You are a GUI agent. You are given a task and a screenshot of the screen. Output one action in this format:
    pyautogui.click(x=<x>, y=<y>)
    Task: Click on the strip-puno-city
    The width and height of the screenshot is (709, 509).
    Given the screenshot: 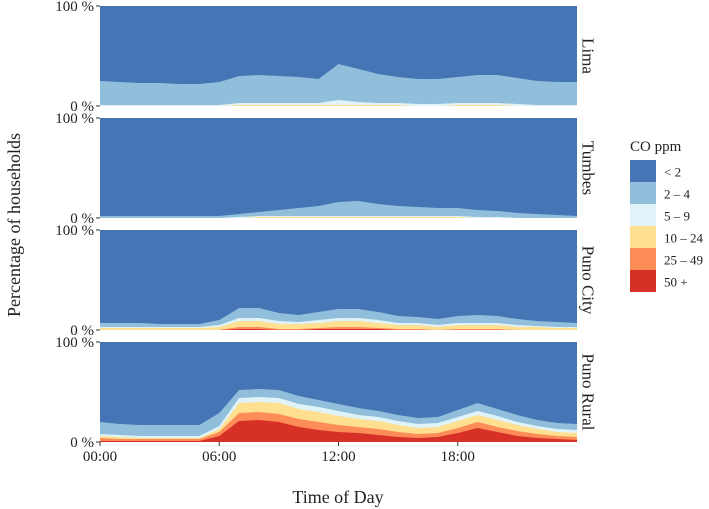 What is the action you would take?
    pyautogui.click(x=588, y=280)
    